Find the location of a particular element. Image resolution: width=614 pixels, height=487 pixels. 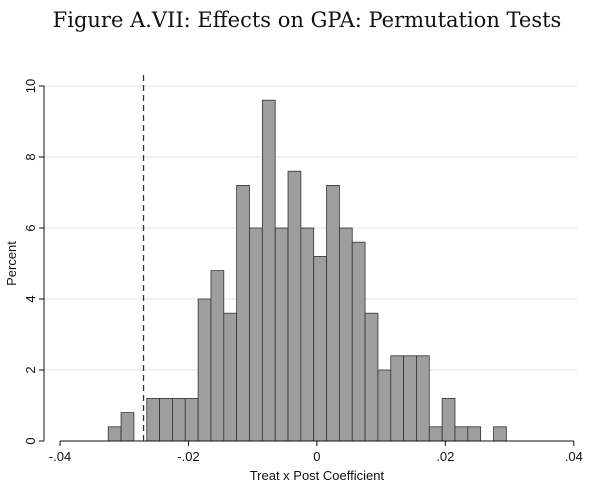

x-tick-label: .02 is located at coordinates (445, 456).